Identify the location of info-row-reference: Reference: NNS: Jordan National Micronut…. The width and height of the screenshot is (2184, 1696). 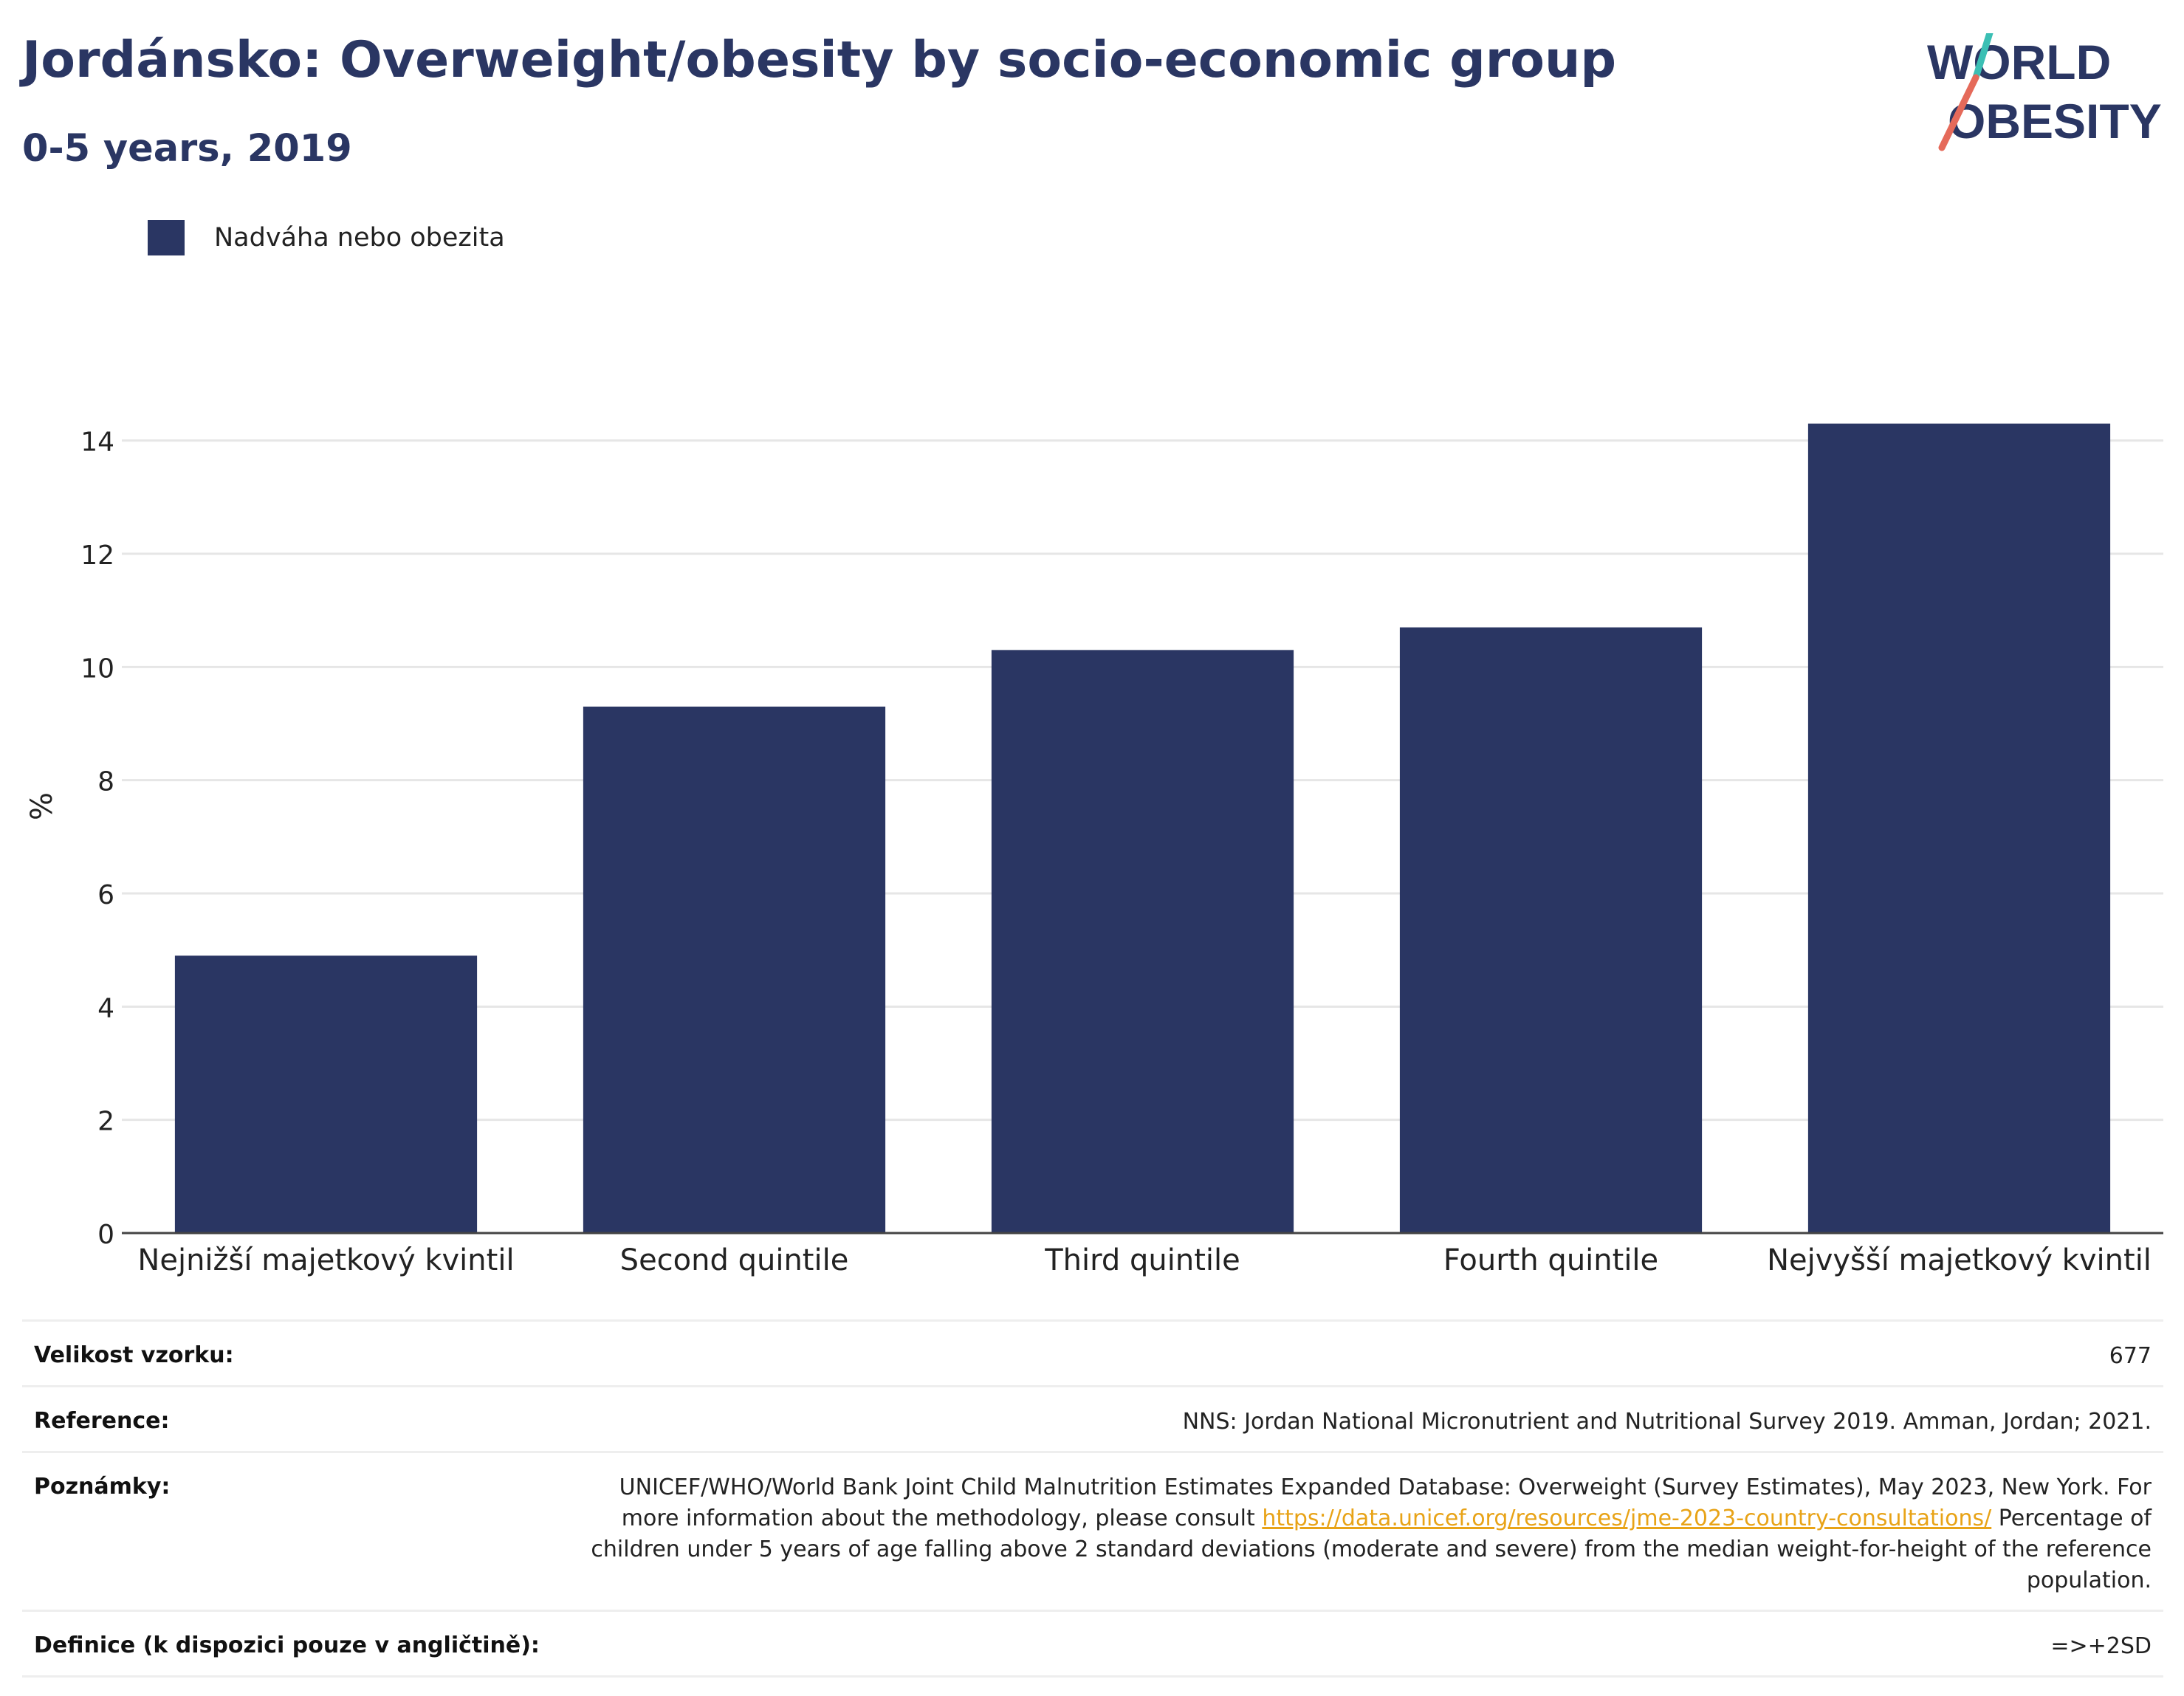
(1093, 1418).